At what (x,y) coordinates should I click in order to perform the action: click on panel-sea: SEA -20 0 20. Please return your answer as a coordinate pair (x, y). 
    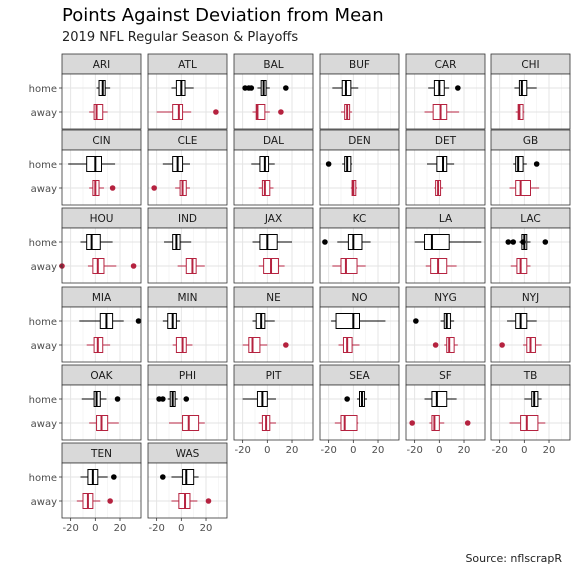
    Looking at the image, I should click on (359, 410).